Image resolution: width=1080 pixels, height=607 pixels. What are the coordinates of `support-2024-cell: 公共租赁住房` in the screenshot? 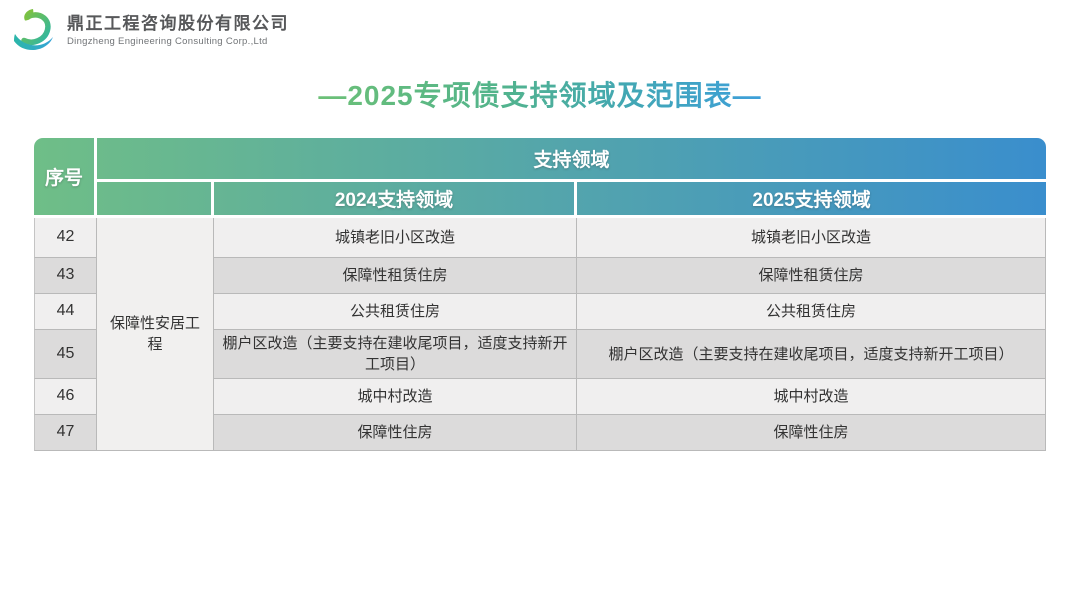 It's located at (395, 312).